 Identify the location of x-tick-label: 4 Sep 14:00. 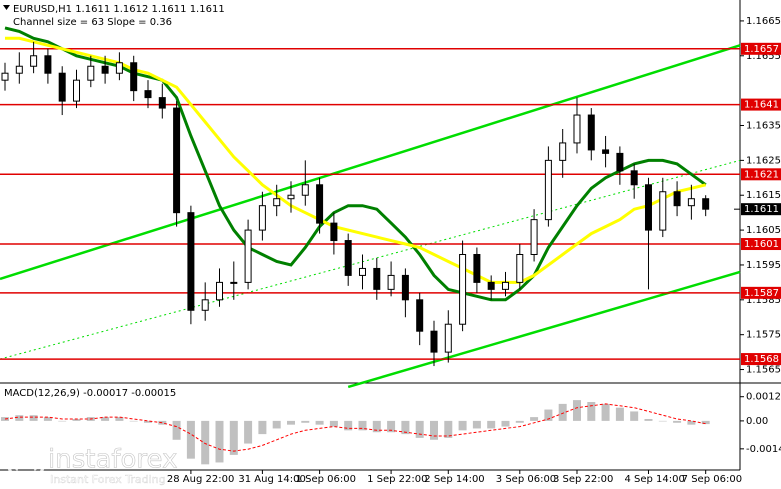
(654, 479).